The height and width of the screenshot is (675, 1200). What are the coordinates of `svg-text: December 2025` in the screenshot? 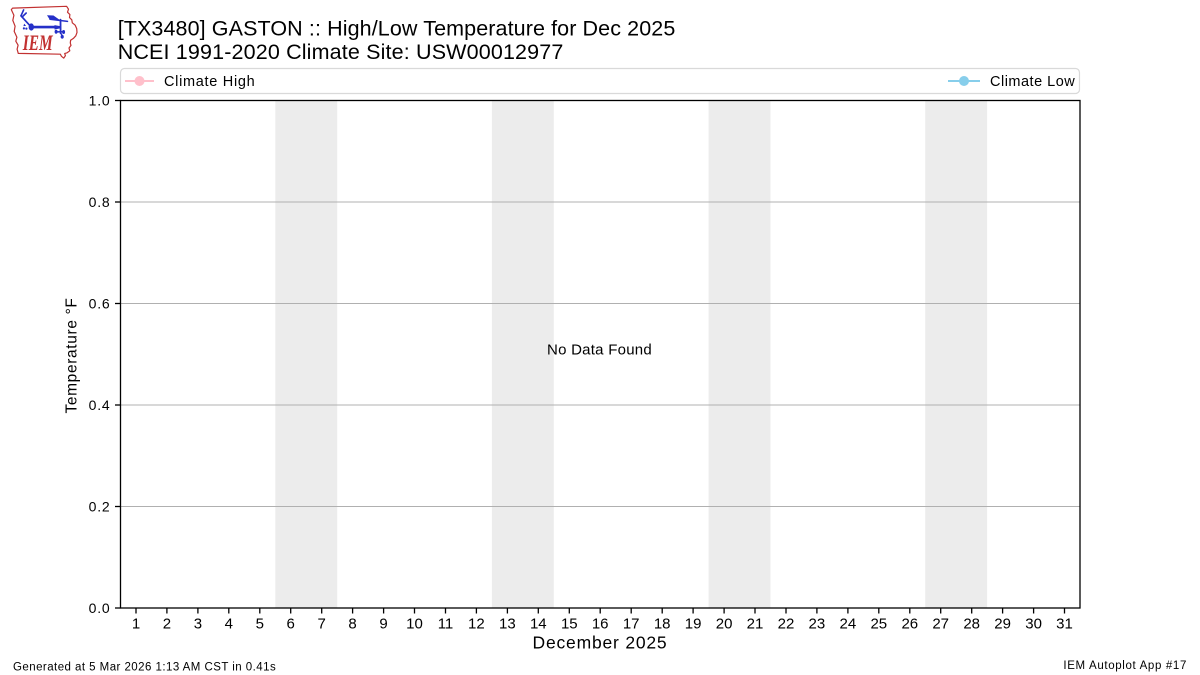 It's located at (600, 643).